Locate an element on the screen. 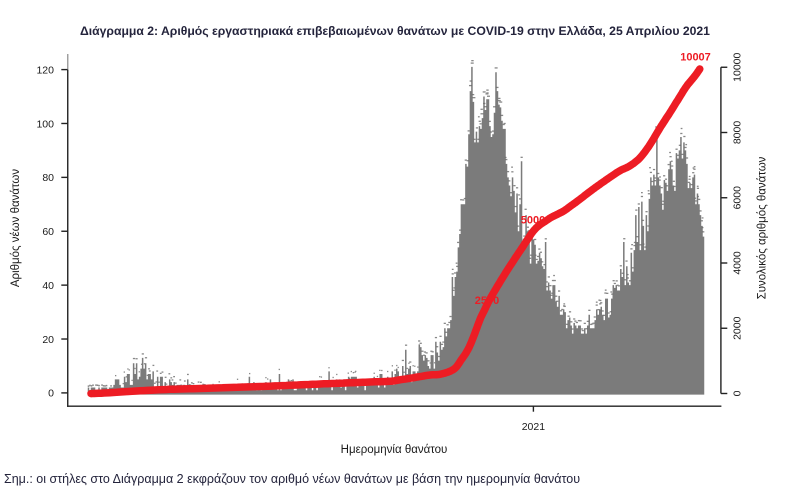 The image size is (800, 504). svg-text: 60 is located at coordinates (48, 232).